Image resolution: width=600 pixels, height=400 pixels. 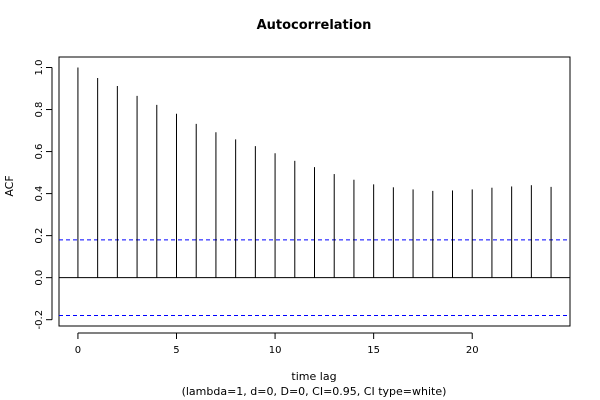 What do you see at coordinates (39, 278) in the screenshot?
I see `y-tick-label: 0.0` at bounding box center [39, 278].